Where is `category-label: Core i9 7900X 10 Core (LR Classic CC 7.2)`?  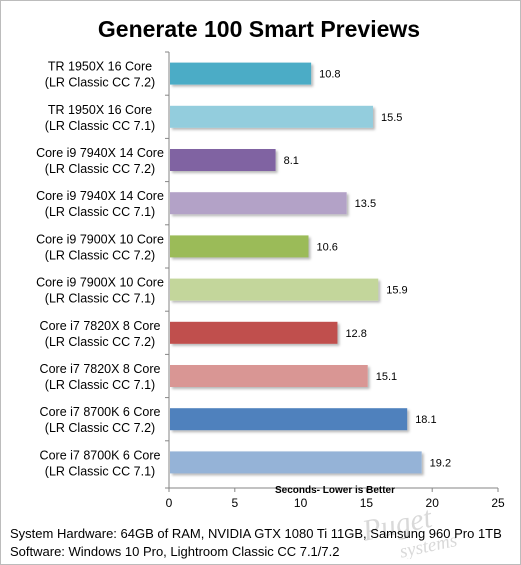
category-label: Core i9 7900X 10 Core (LR Classic CC 7.2) is located at coordinates (100, 247).